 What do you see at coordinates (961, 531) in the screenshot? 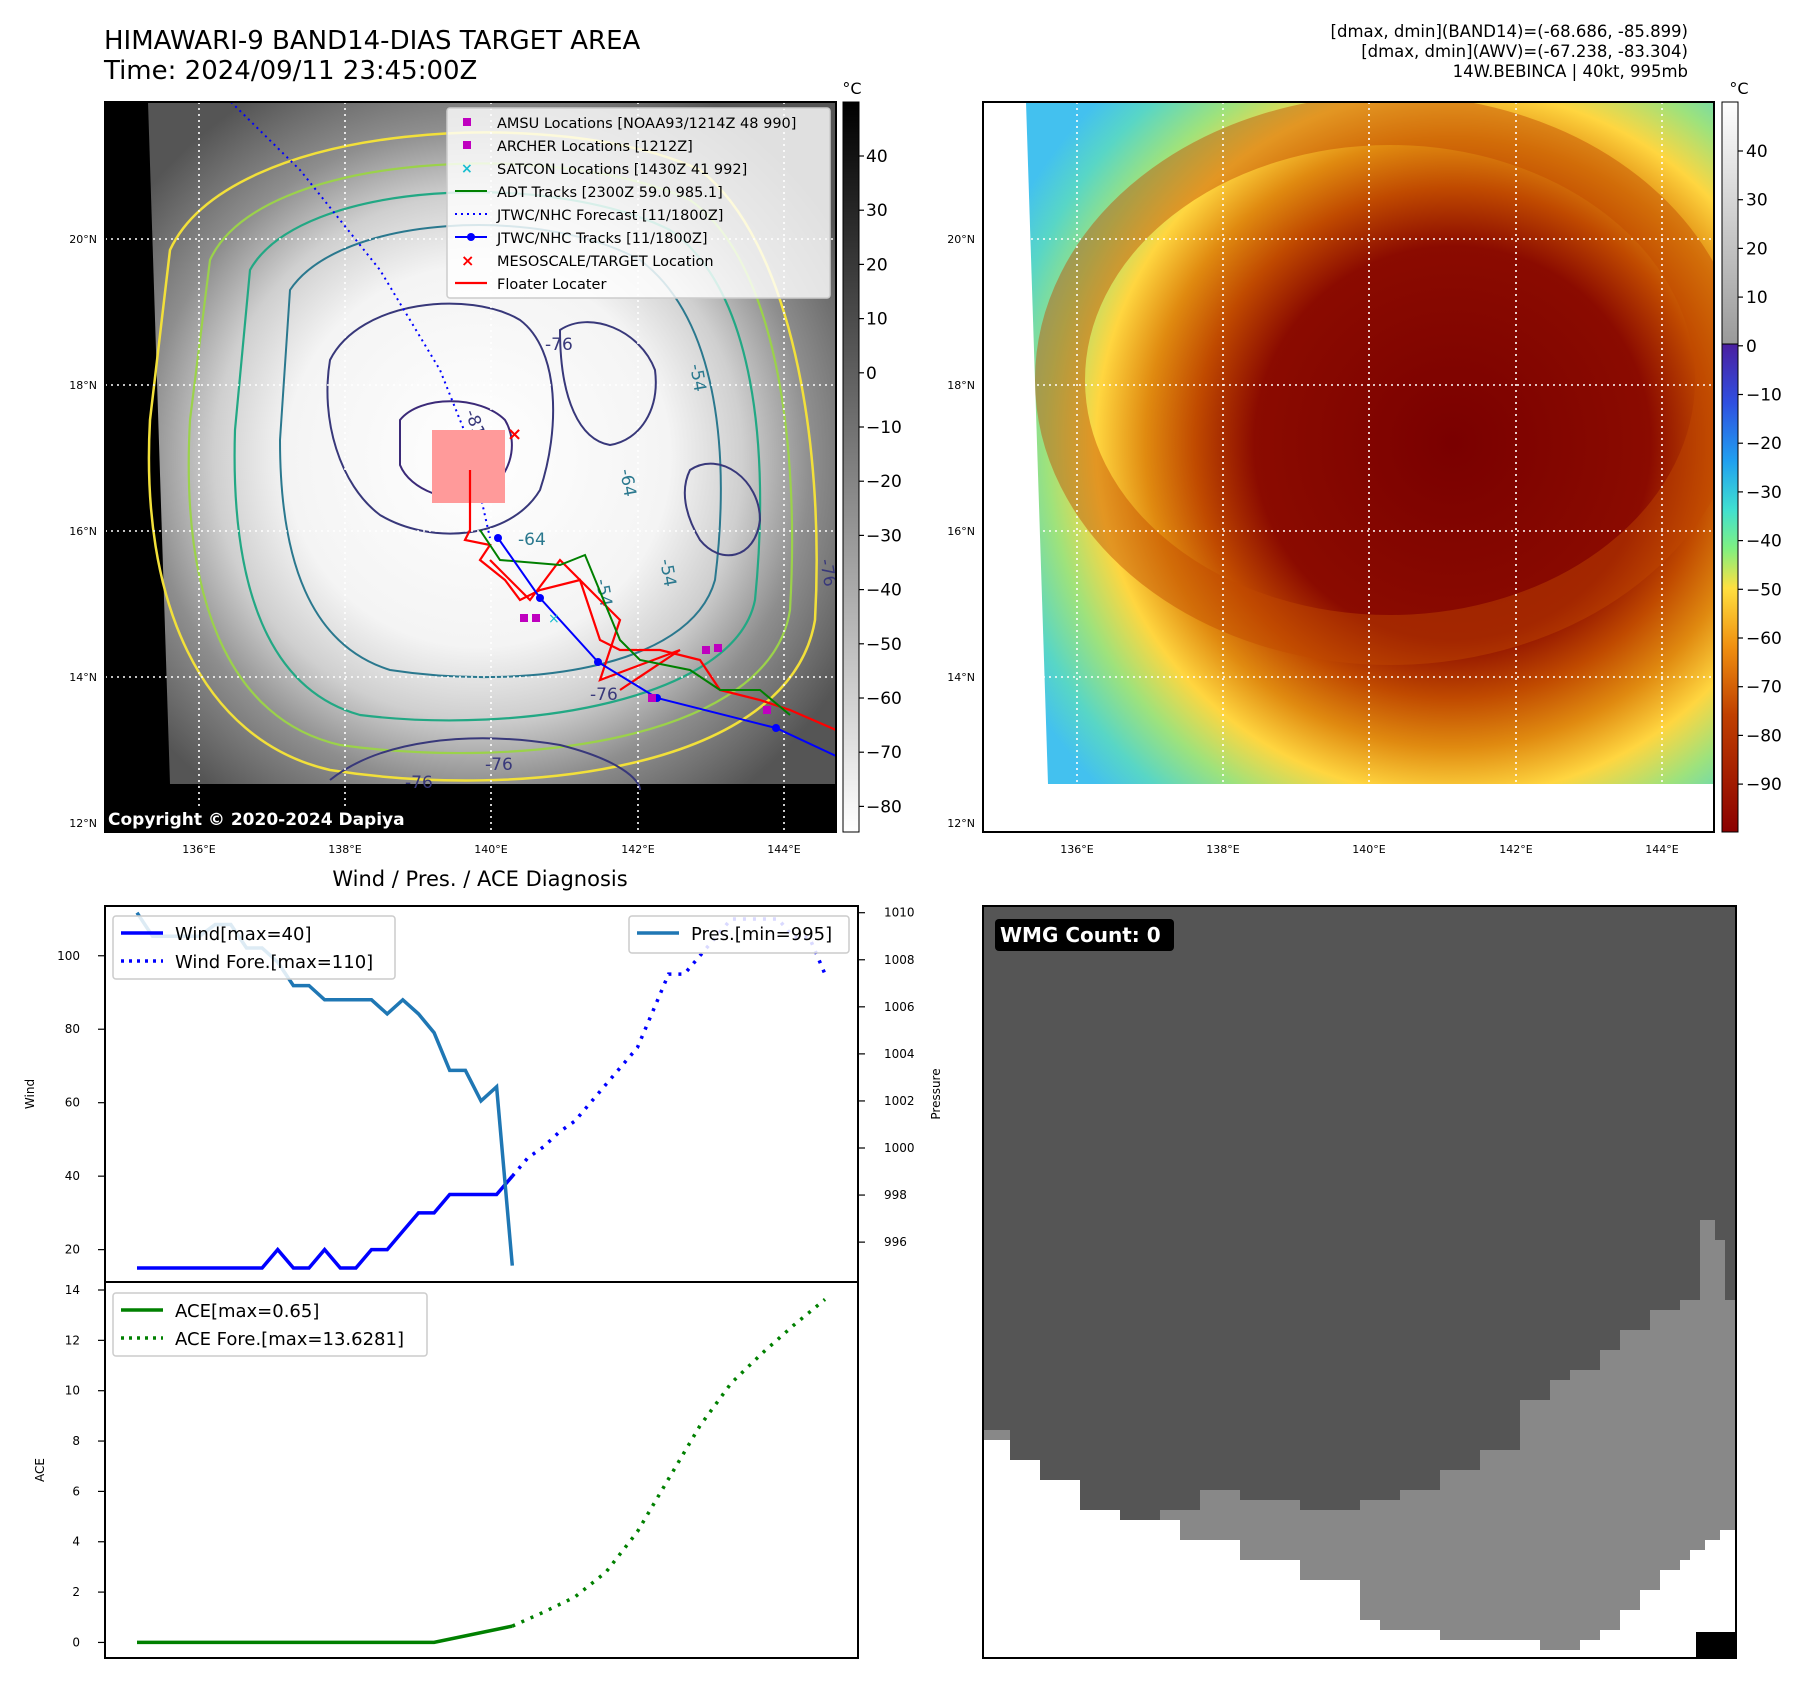
I see `lat-label: 16°N` at bounding box center [961, 531].